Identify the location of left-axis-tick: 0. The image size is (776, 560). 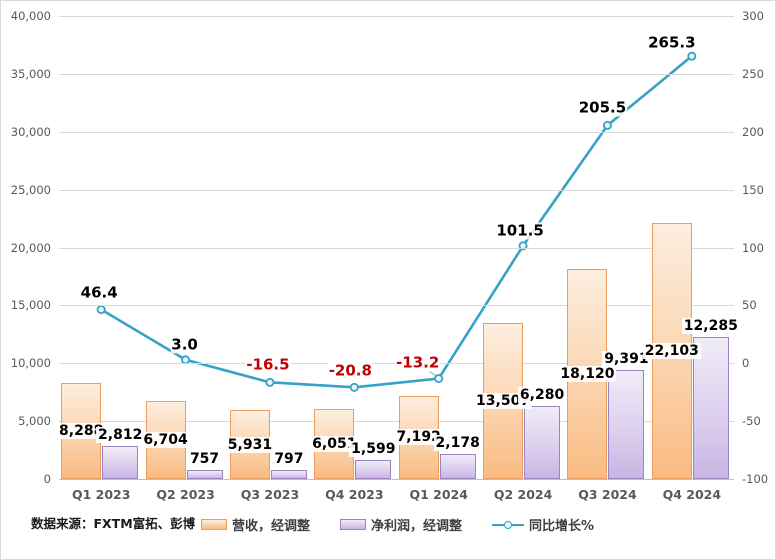
(47, 479).